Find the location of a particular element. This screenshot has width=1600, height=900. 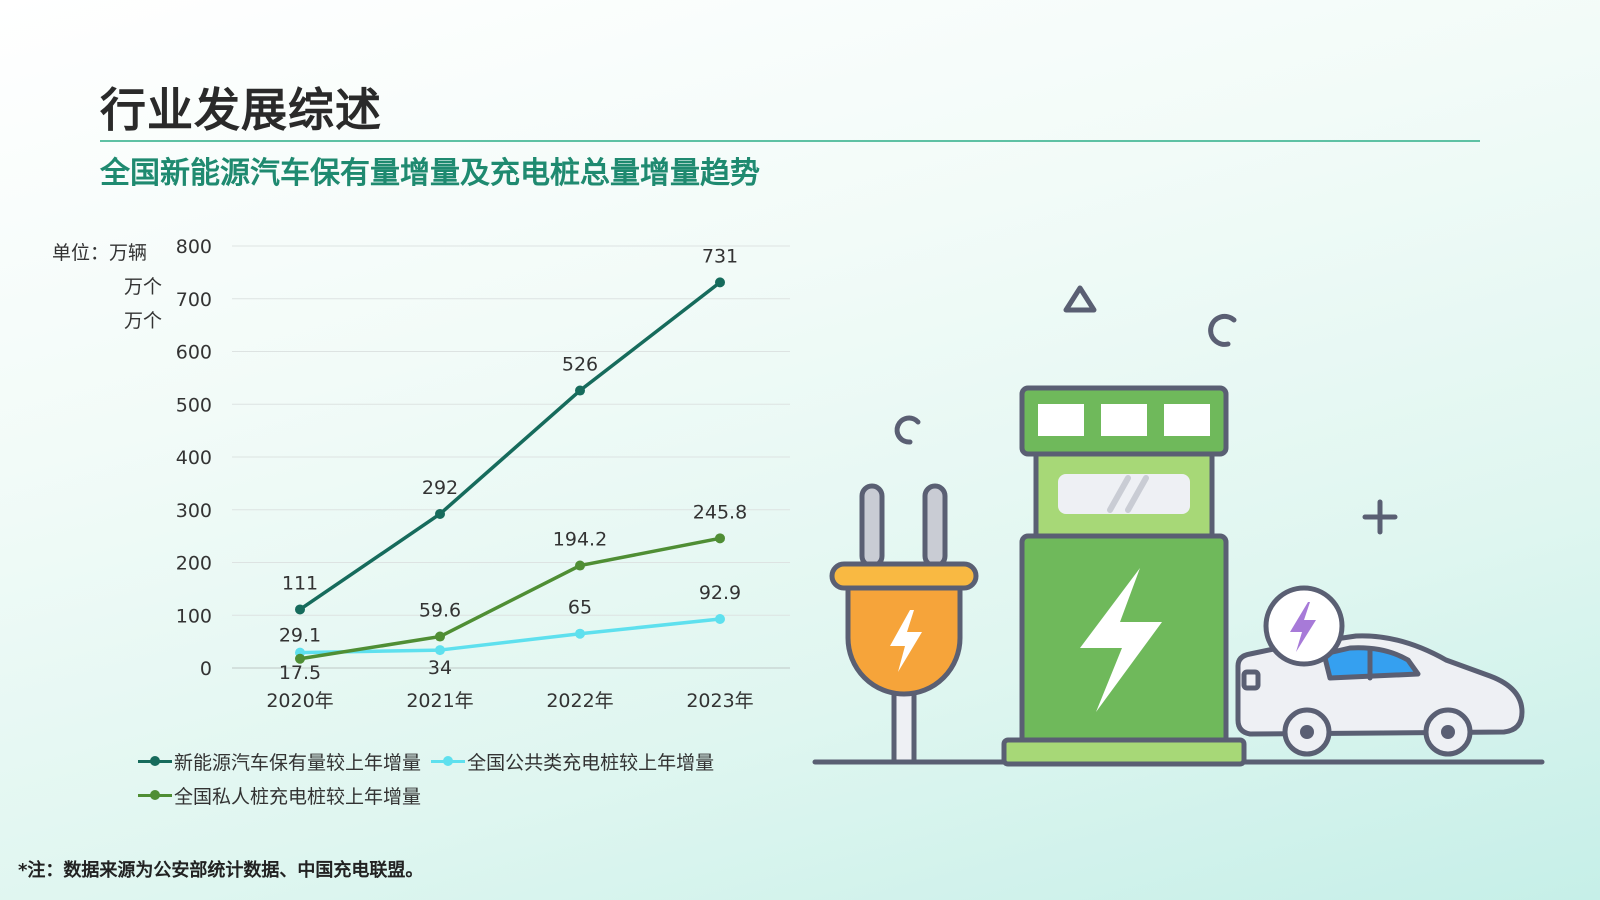

x-tick-label: 2020年 is located at coordinates (299, 701).